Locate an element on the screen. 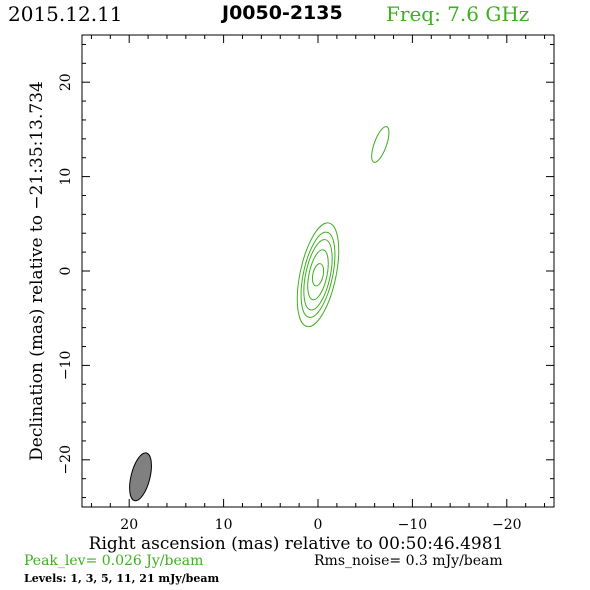 This screenshot has width=590, height=590. y-tick-label: 0 is located at coordinates (66, 271).